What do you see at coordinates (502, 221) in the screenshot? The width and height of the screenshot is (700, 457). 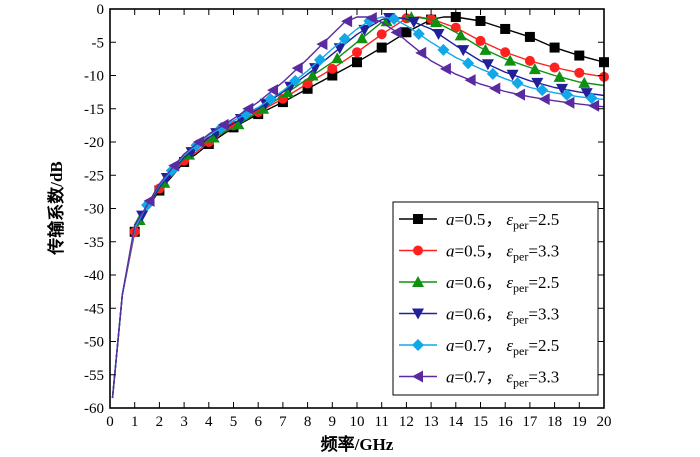 I see `legend-label: a=0.5， εper=2.5` at bounding box center [502, 221].